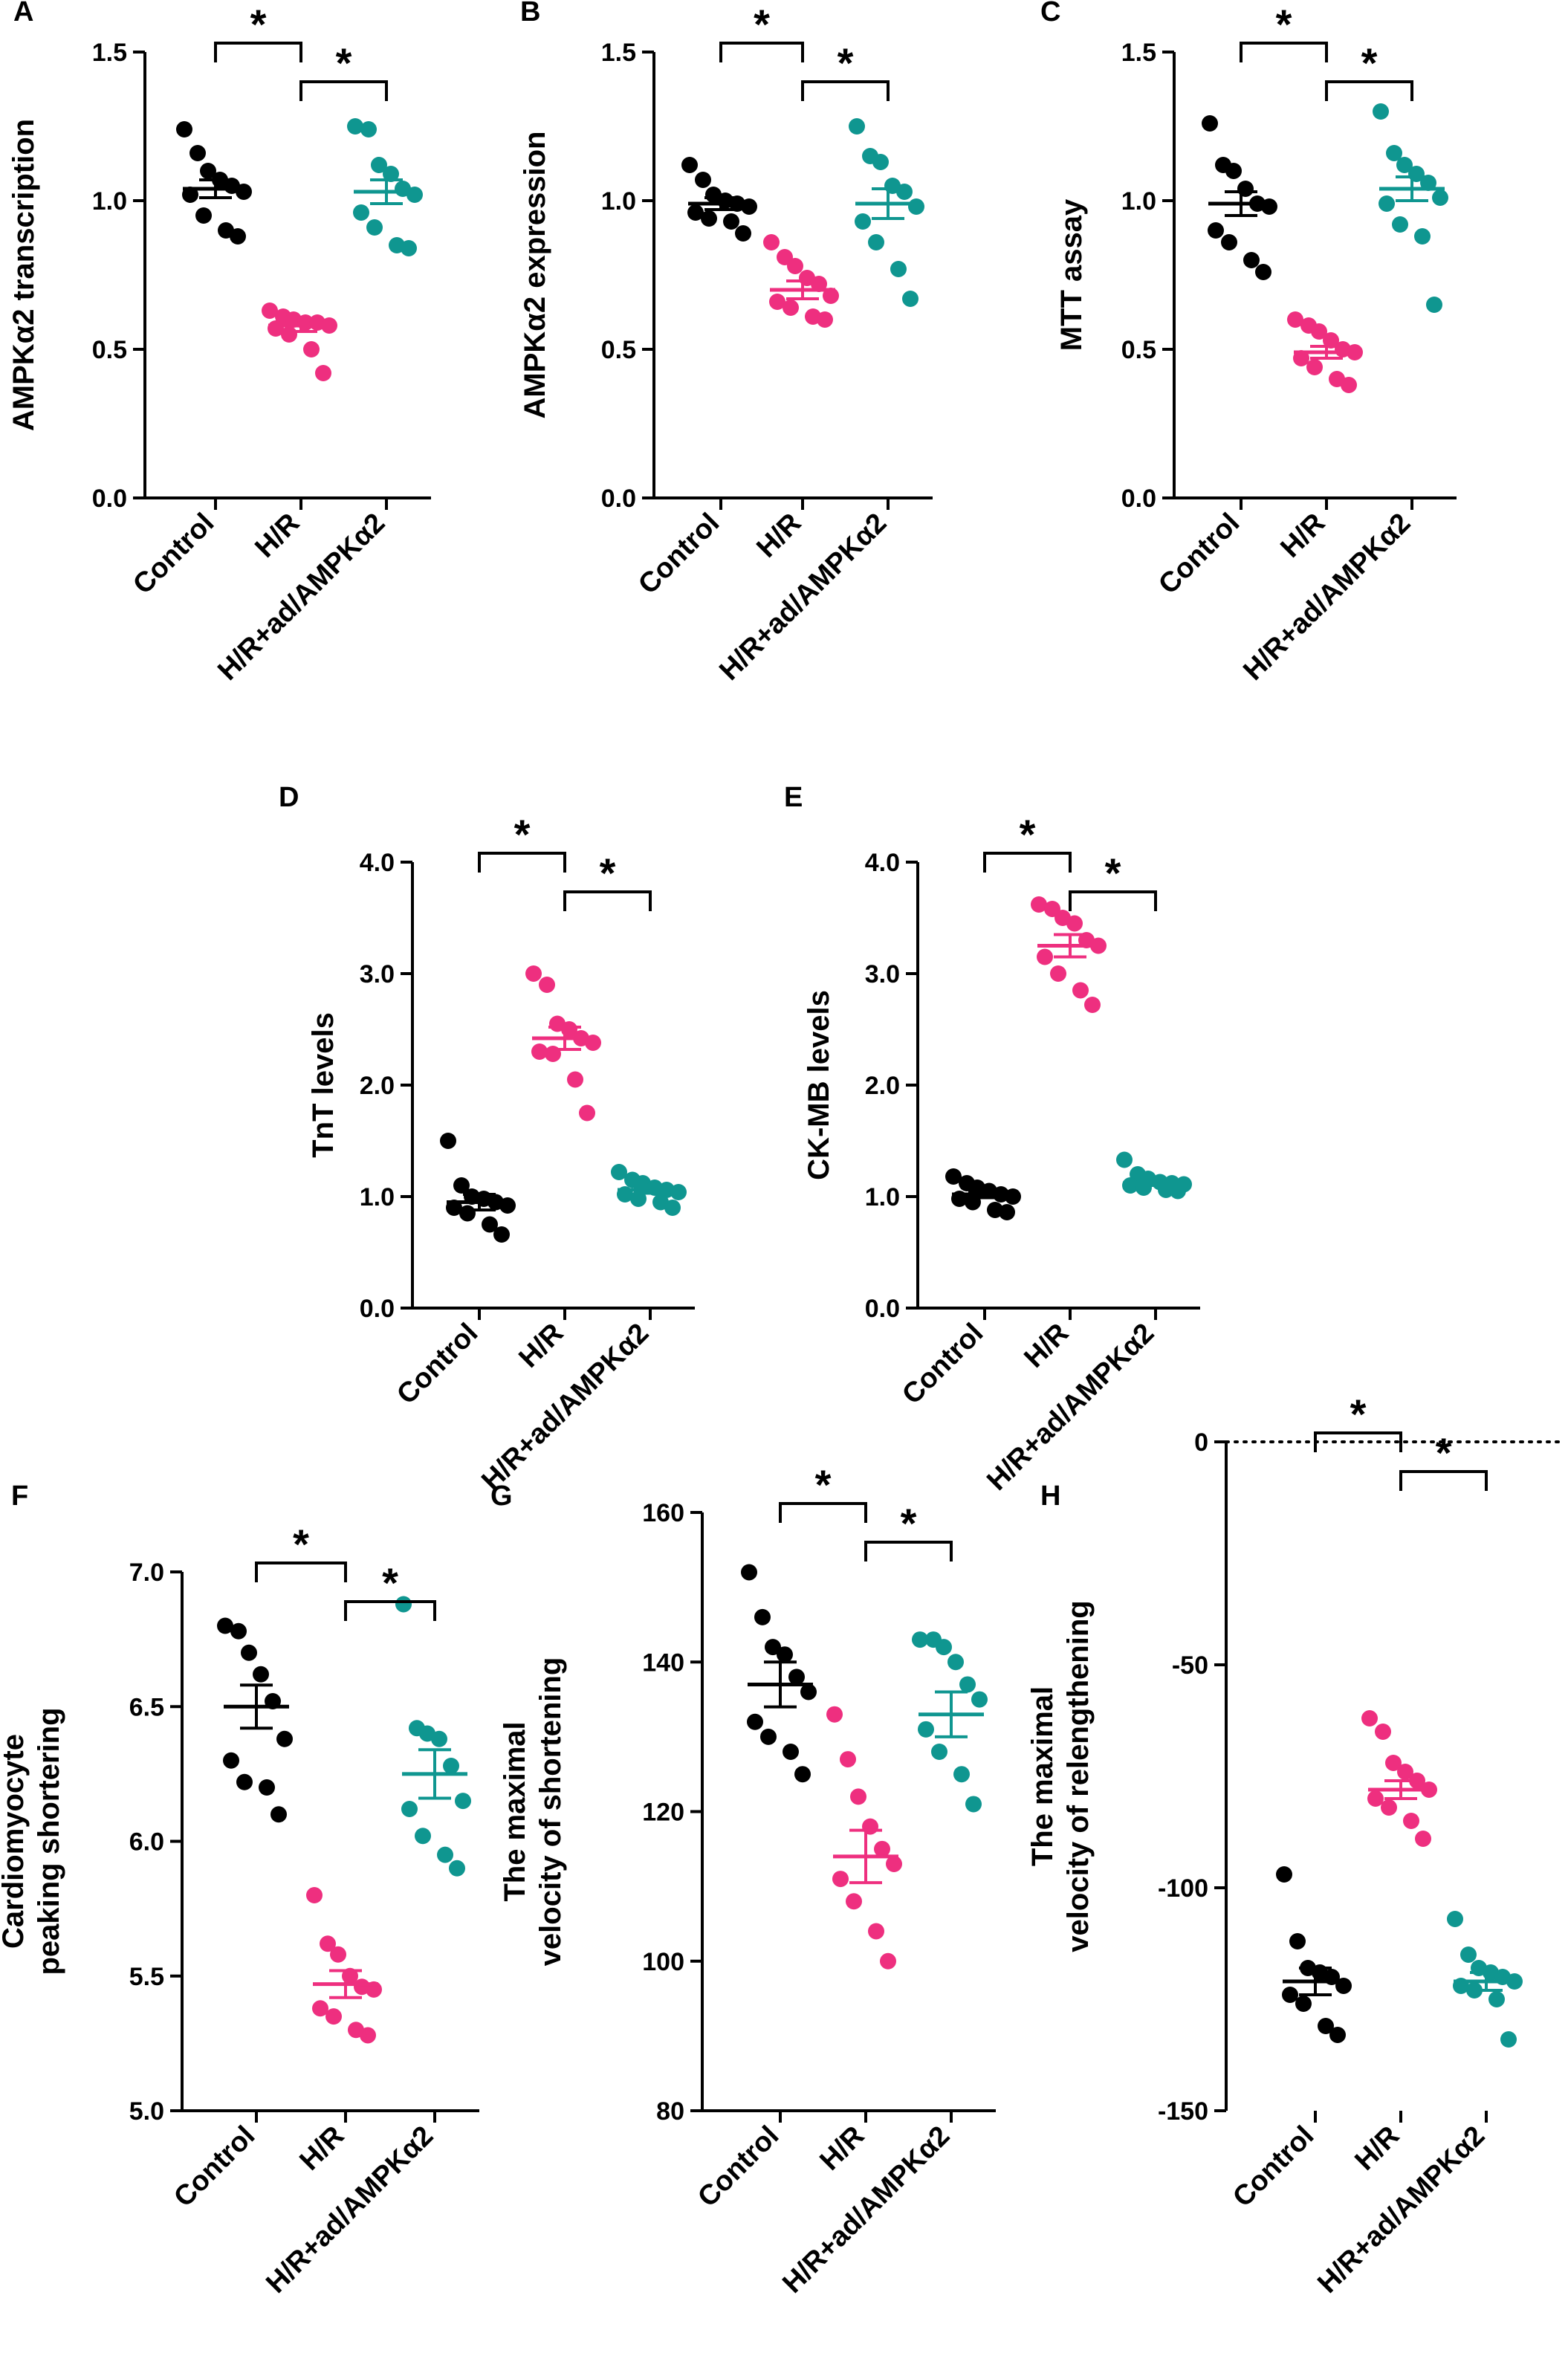 Image resolution: width=1568 pixels, height=2356 pixels. Describe the element at coordinates (678, 554) in the screenshot. I see `x-category-label: Control` at that location.